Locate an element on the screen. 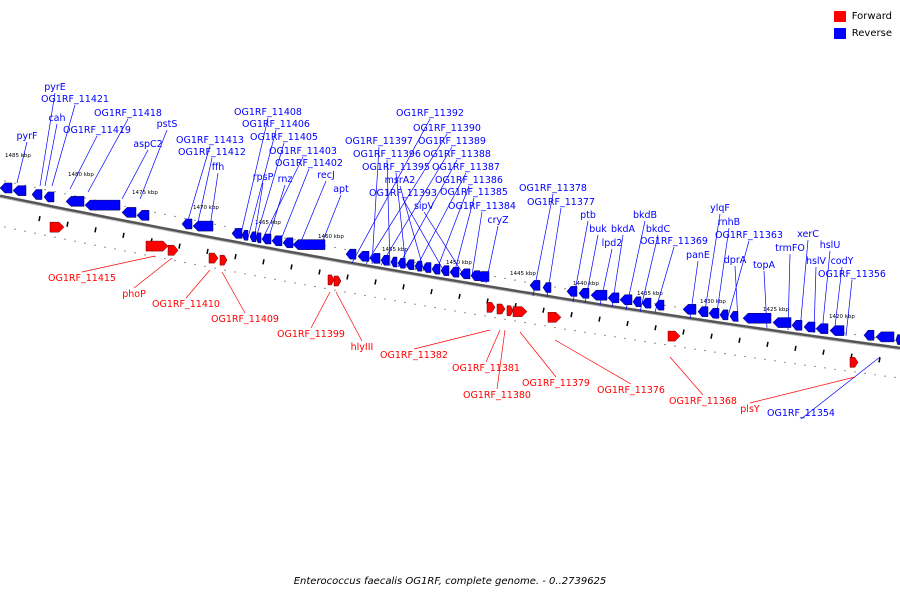 This screenshot has height=600, width=900. forward-gene-label: OG1RF_11379 is located at coordinates (556, 383).